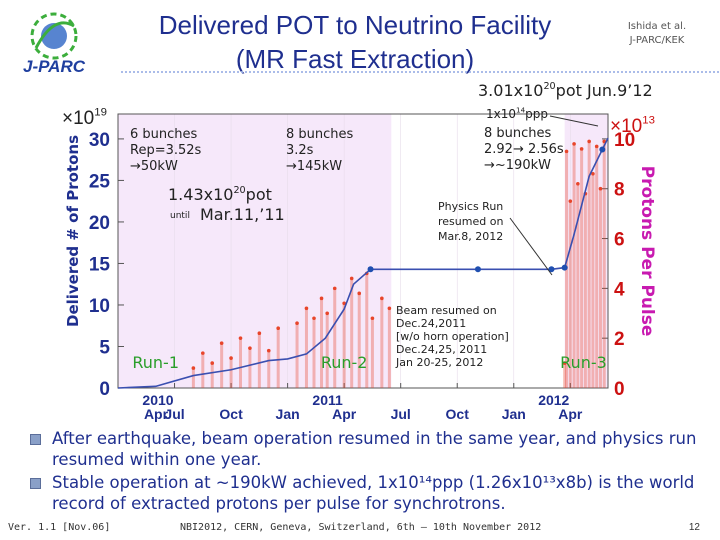 The height and width of the screenshot is (540, 720). Describe the element at coordinates (657, 34) in the screenshot. I see `credit: Ishida et al. J-PARC/KEK` at that location.